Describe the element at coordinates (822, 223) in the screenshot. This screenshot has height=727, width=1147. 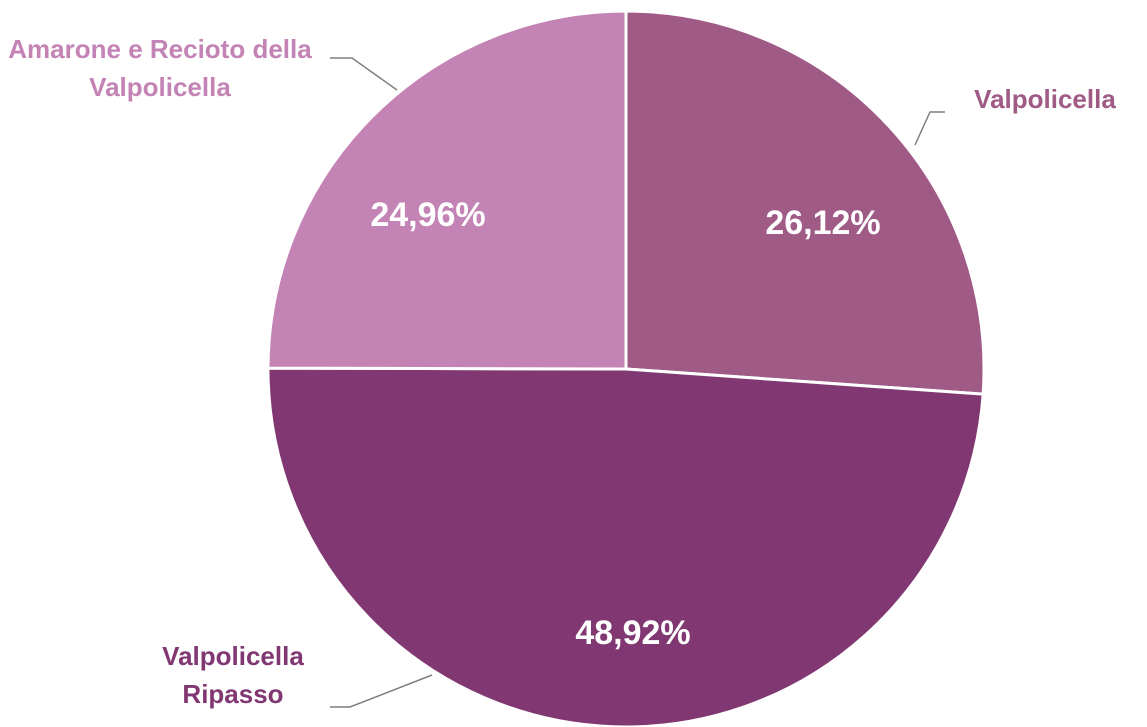
I see `data-label: 26,12%` at that location.